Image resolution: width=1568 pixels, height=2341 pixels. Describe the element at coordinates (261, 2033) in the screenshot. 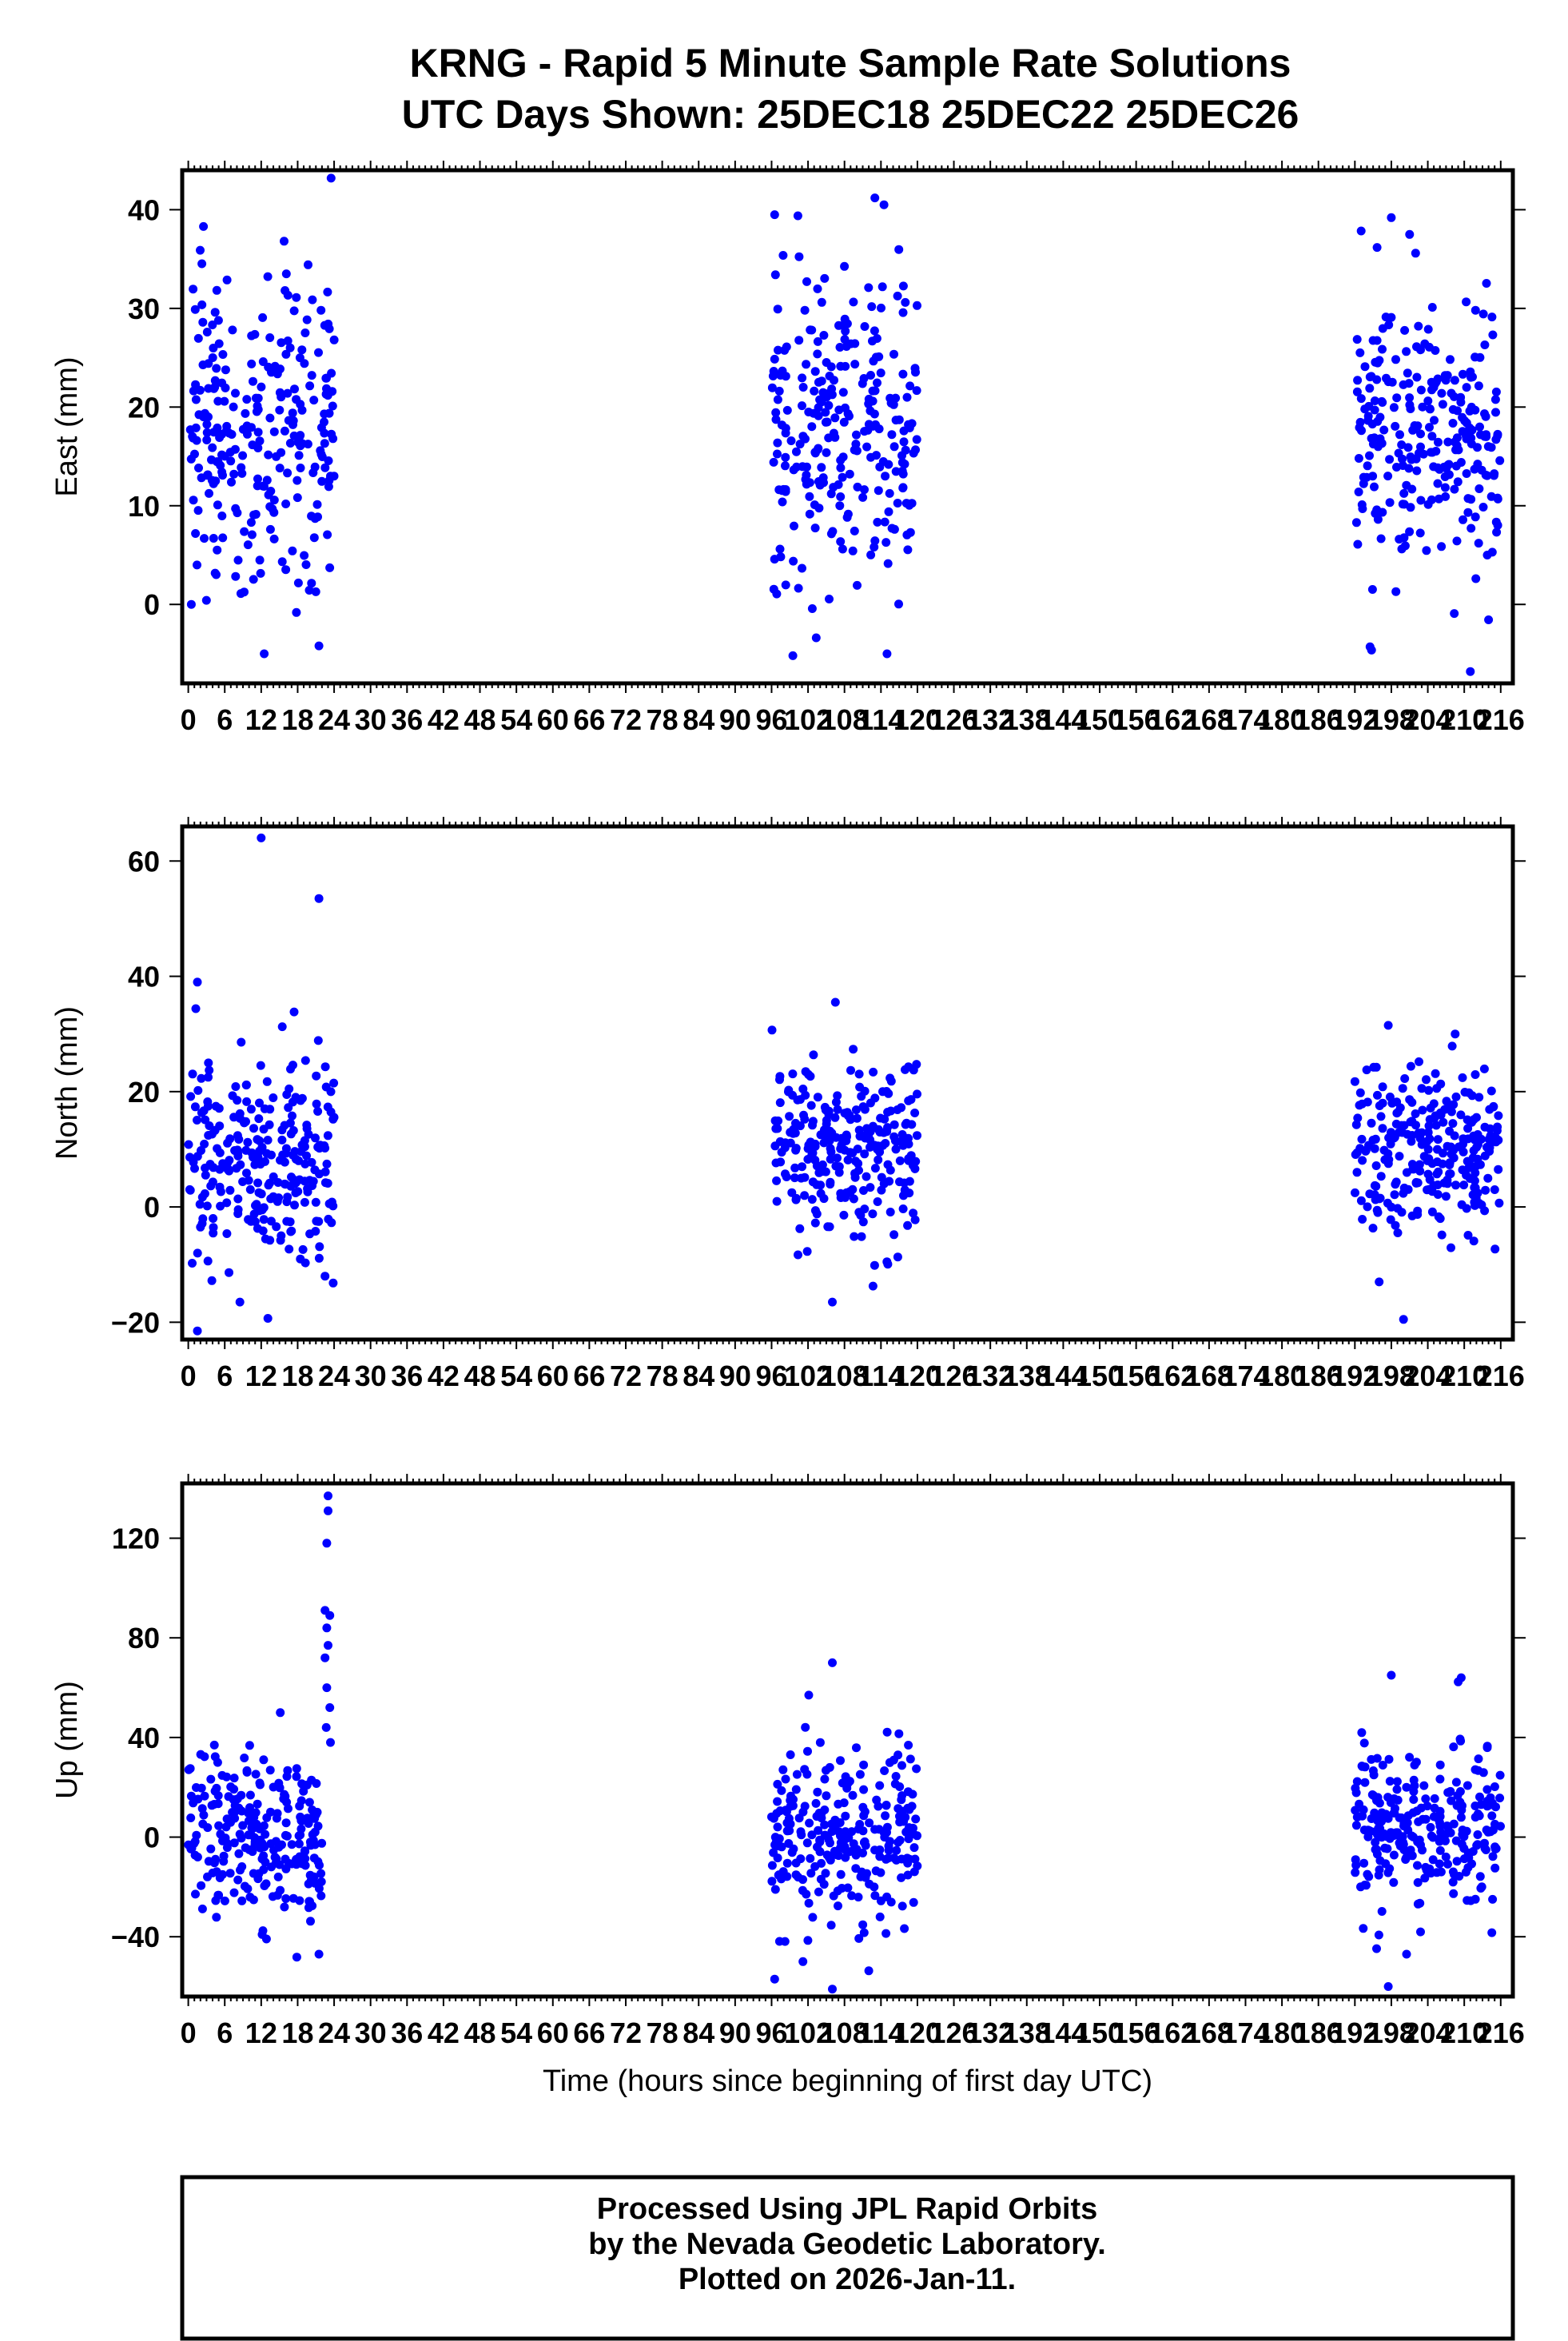

I see `x-tick-label: 12` at that location.